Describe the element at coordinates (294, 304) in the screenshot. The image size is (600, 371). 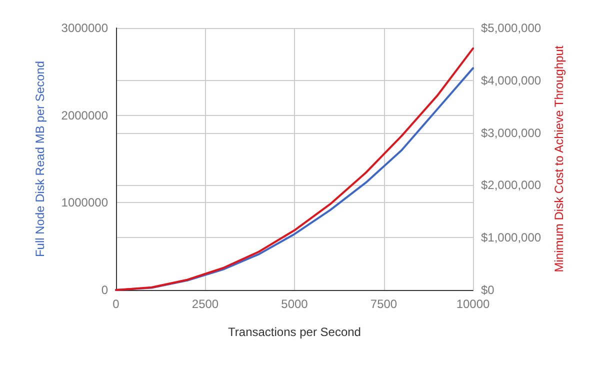
I see `x-tick-label: 5000` at that location.